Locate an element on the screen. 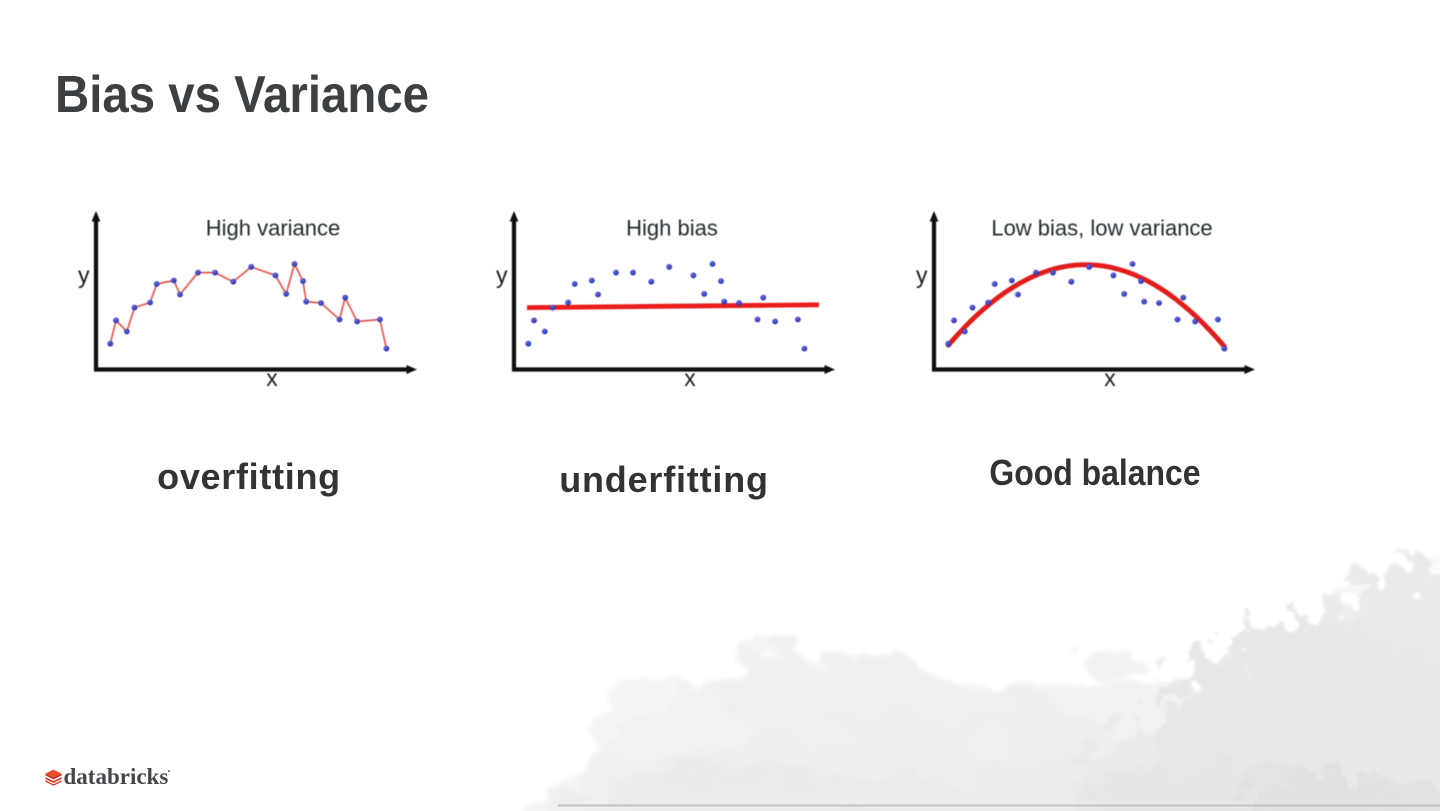  svg-text: Low bias, low variance is located at coordinates (1101, 228).